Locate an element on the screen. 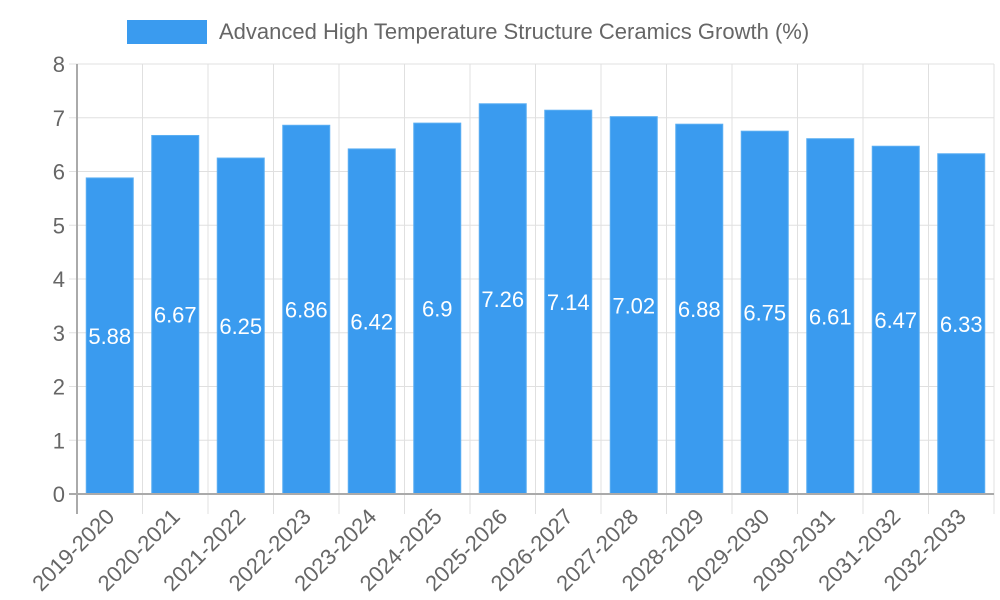 This screenshot has height=600, width=1000. bar-value-label: 7.26 is located at coordinates (502, 299).